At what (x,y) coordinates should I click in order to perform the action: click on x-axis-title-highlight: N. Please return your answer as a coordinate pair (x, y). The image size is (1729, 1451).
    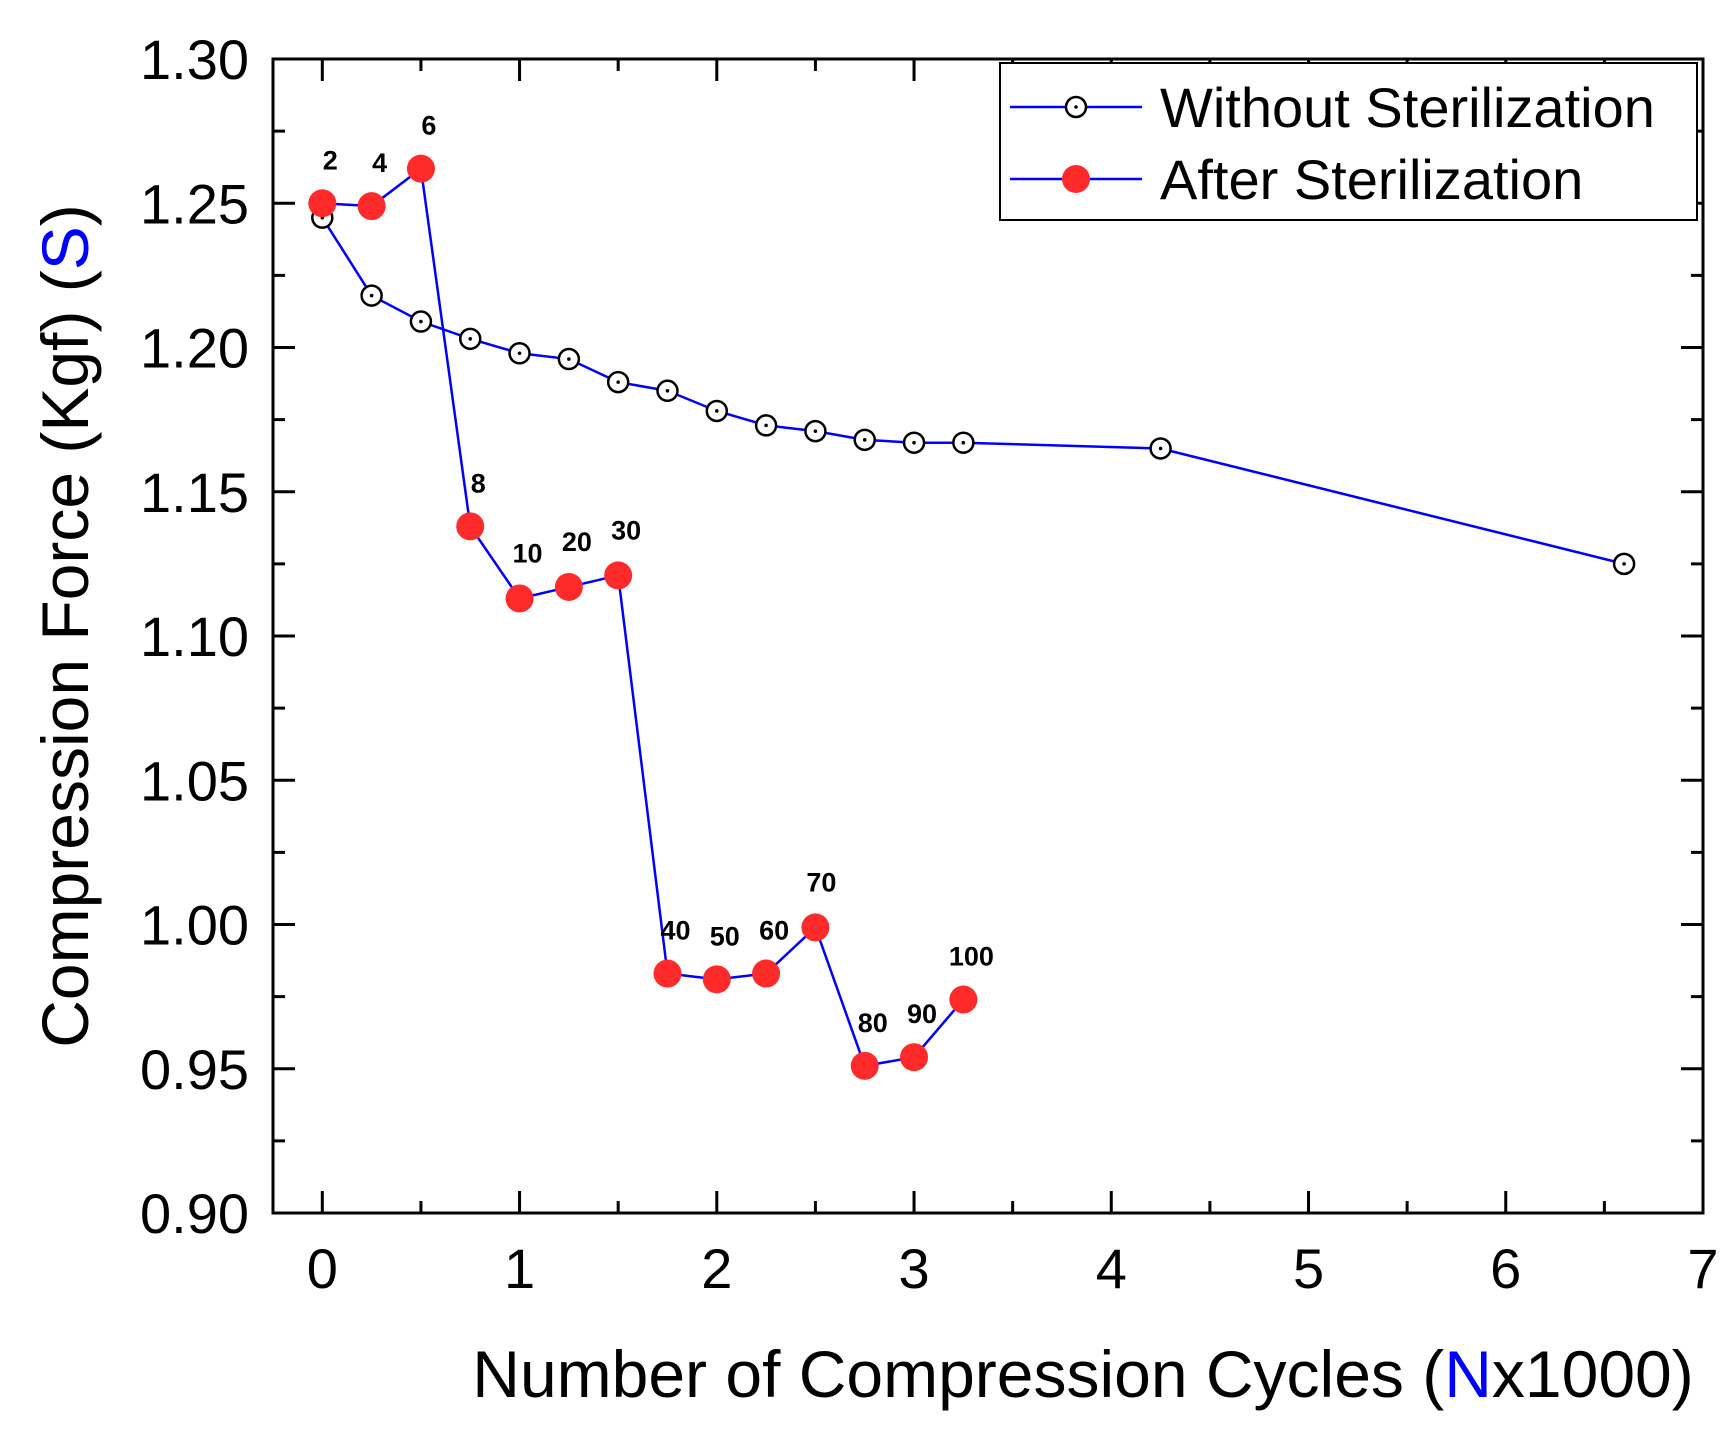
    Looking at the image, I should click on (1468, 1374).